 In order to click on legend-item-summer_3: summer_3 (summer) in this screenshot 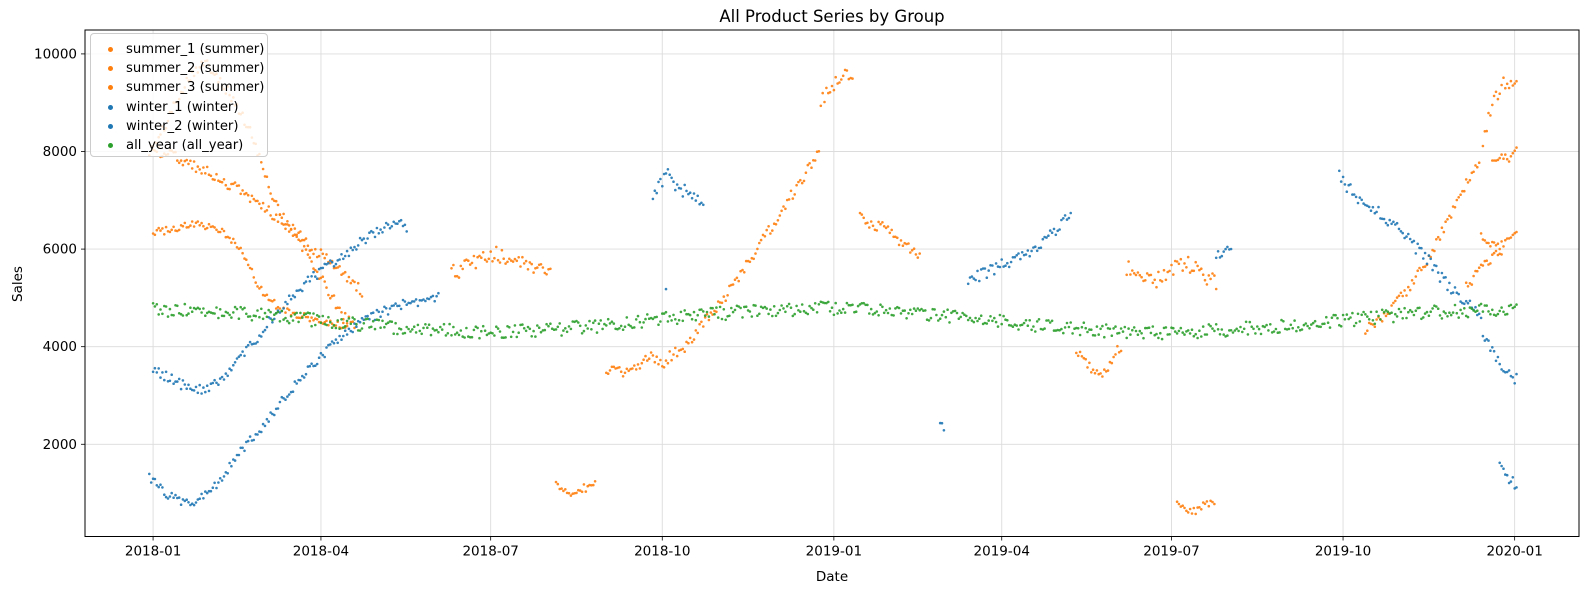, I will do `click(179, 87)`.